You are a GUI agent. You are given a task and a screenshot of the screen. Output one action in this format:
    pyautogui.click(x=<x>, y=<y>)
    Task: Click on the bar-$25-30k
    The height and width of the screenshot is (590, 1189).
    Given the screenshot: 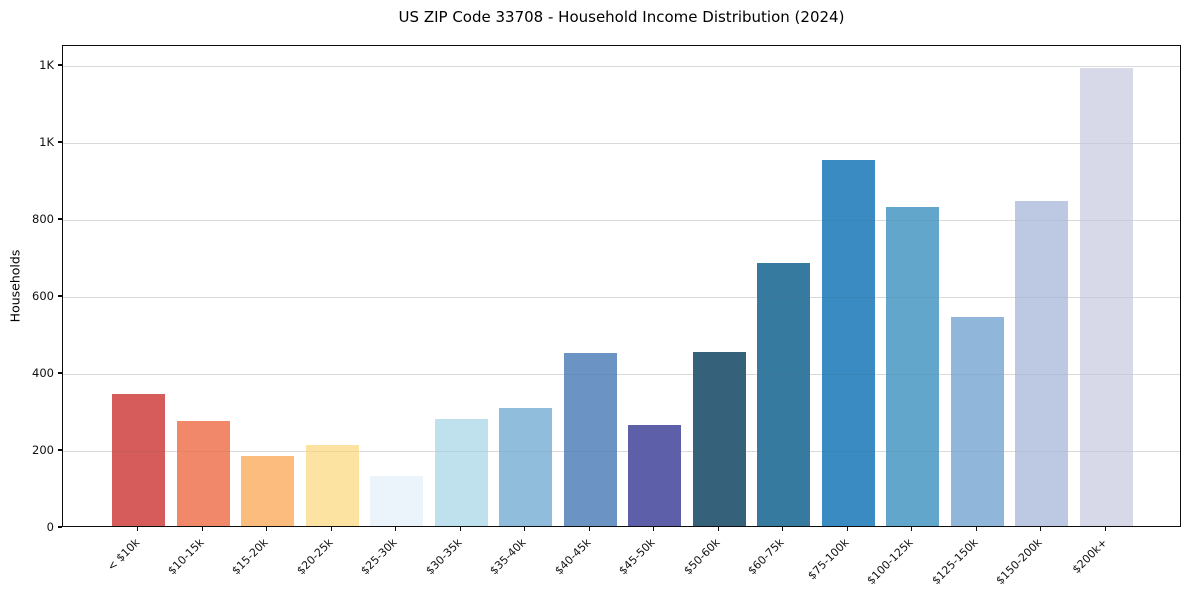 What is the action you would take?
    pyautogui.click(x=397, y=500)
    